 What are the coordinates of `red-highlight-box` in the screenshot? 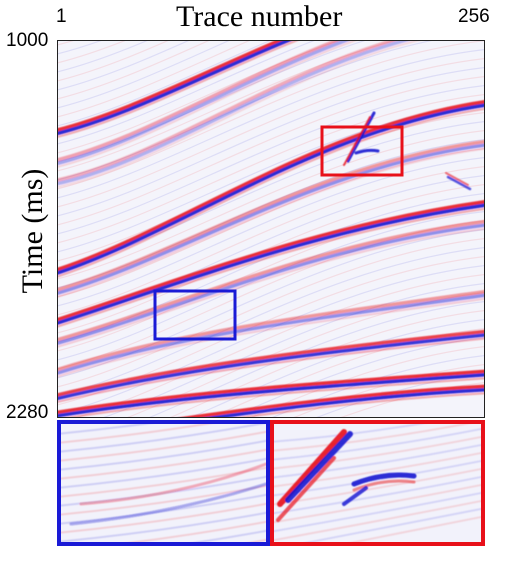 It's located at (362, 151).